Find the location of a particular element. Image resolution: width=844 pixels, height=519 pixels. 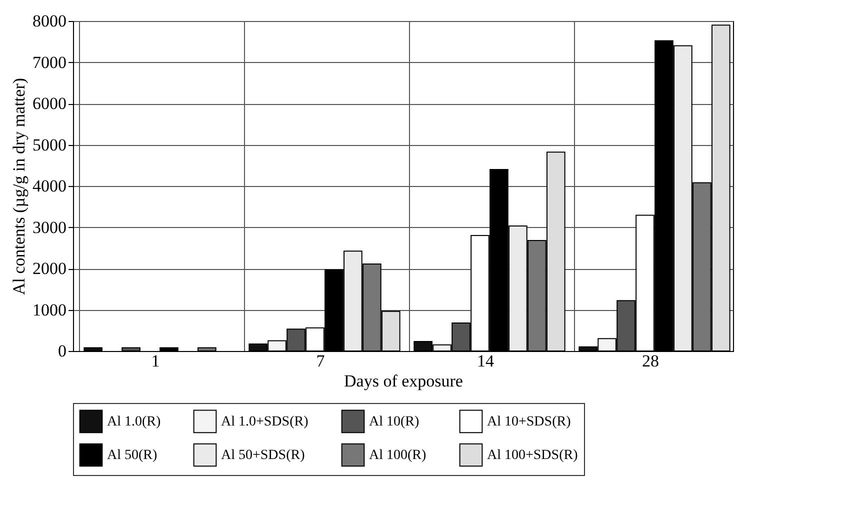

y-tick-label: 1000 is located at coordinates (49, 310).